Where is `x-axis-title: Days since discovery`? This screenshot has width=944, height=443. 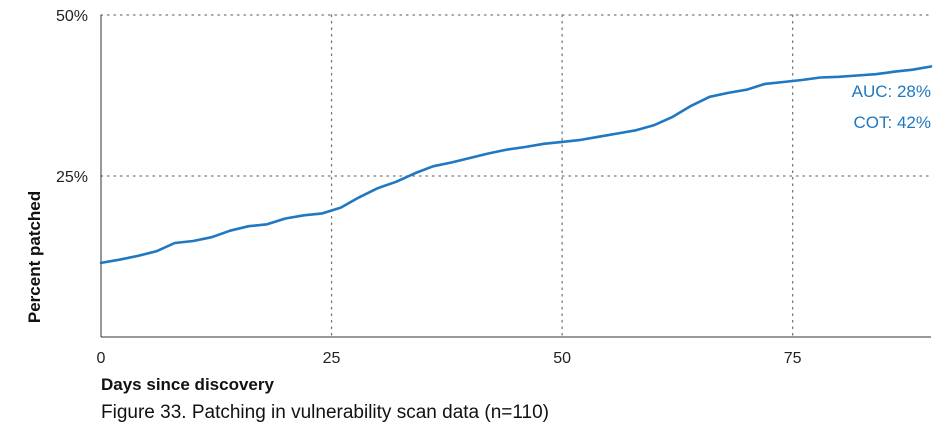 x-axis-title: Days since discovery is located at coordinates (187, 384).